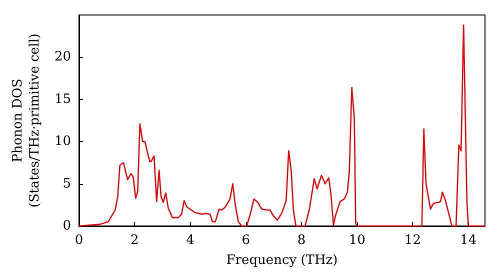  Describe the element at coordinates (301, 240) in the screenshot. I see `x-tick-label: 8` at that location.